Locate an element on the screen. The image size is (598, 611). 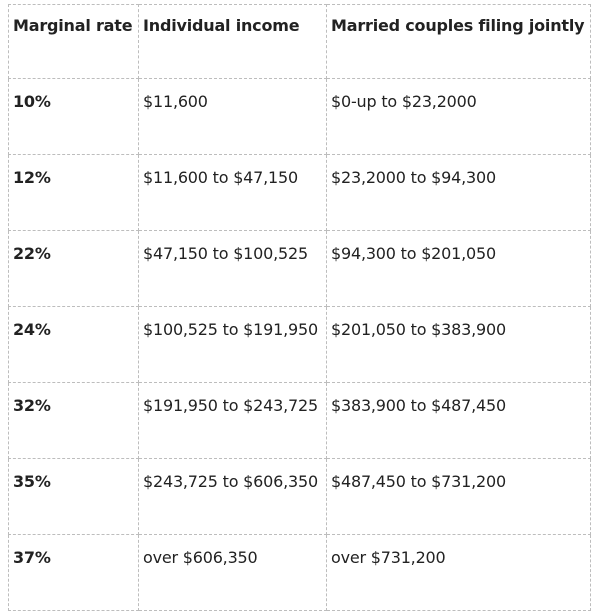
married-income-cell: over $731,200 is located at coordinates (458, 572).